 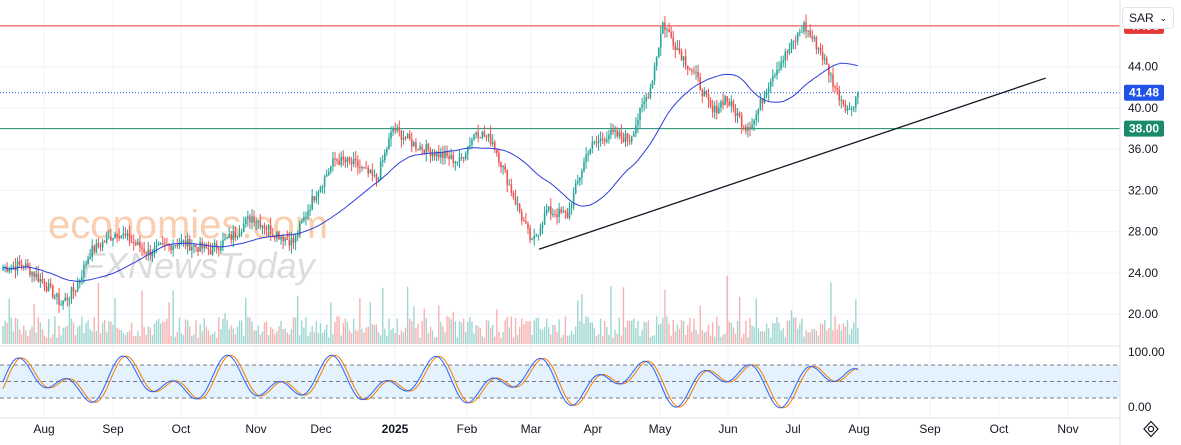 I want to click on time-tick-label: Apr, so click(x=593, y=429).